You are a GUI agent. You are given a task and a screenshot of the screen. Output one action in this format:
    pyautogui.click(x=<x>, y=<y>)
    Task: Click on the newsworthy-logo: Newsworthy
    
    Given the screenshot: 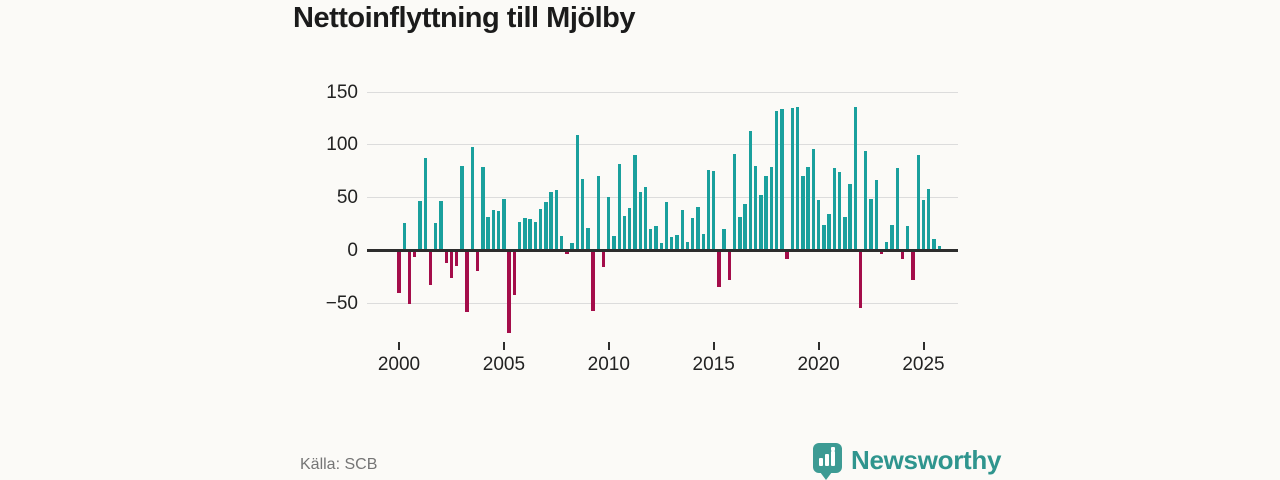 What is the action you would take?
    pyautogui.click(x=907, y=460)
    